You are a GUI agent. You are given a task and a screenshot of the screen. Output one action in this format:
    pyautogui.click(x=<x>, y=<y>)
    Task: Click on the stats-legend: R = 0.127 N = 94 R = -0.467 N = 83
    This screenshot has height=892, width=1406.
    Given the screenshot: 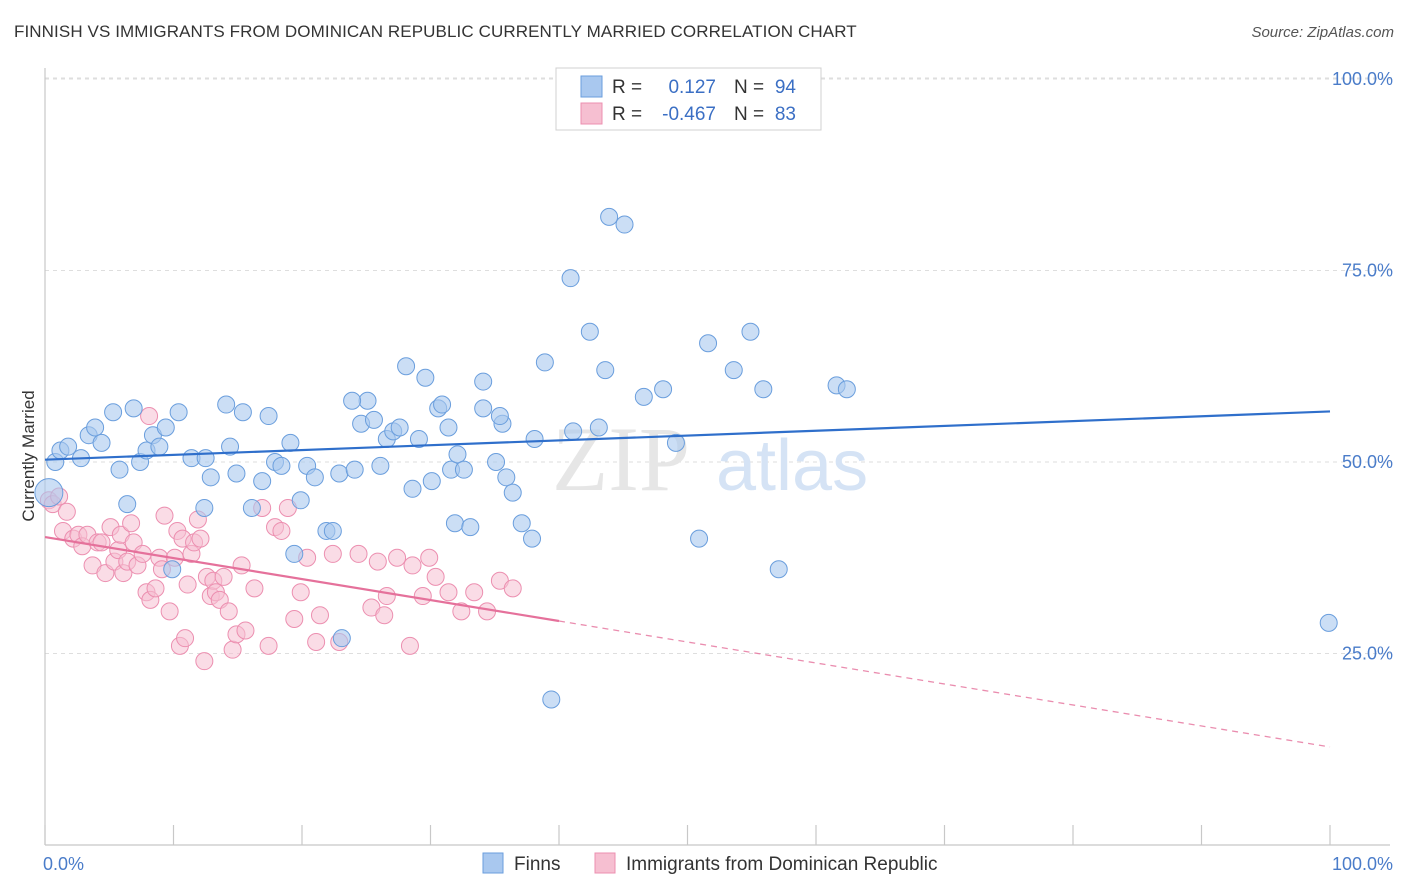 What is the action you would take?
    pyautogui.click(x=688, y=99)
    